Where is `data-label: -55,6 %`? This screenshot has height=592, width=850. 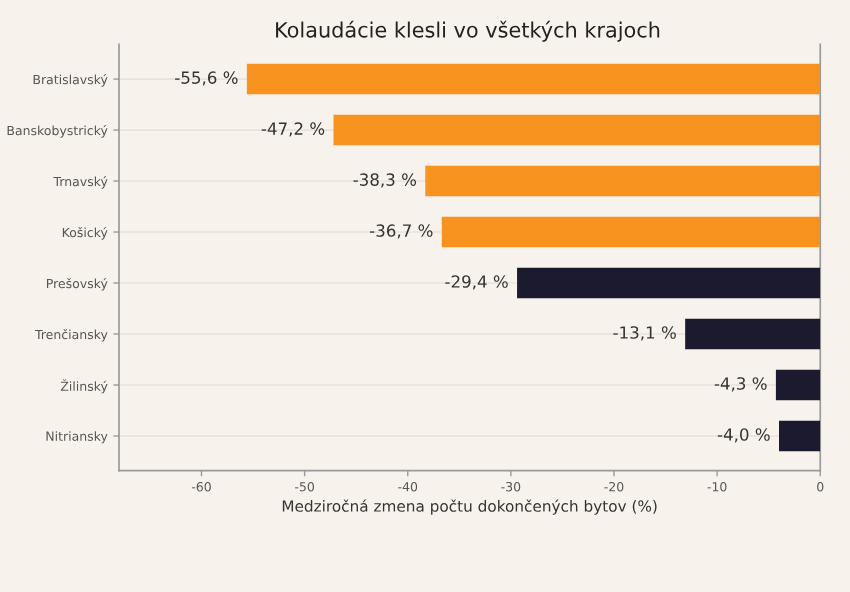
data-label: -55,6 % is located at coordinates (206, 78).